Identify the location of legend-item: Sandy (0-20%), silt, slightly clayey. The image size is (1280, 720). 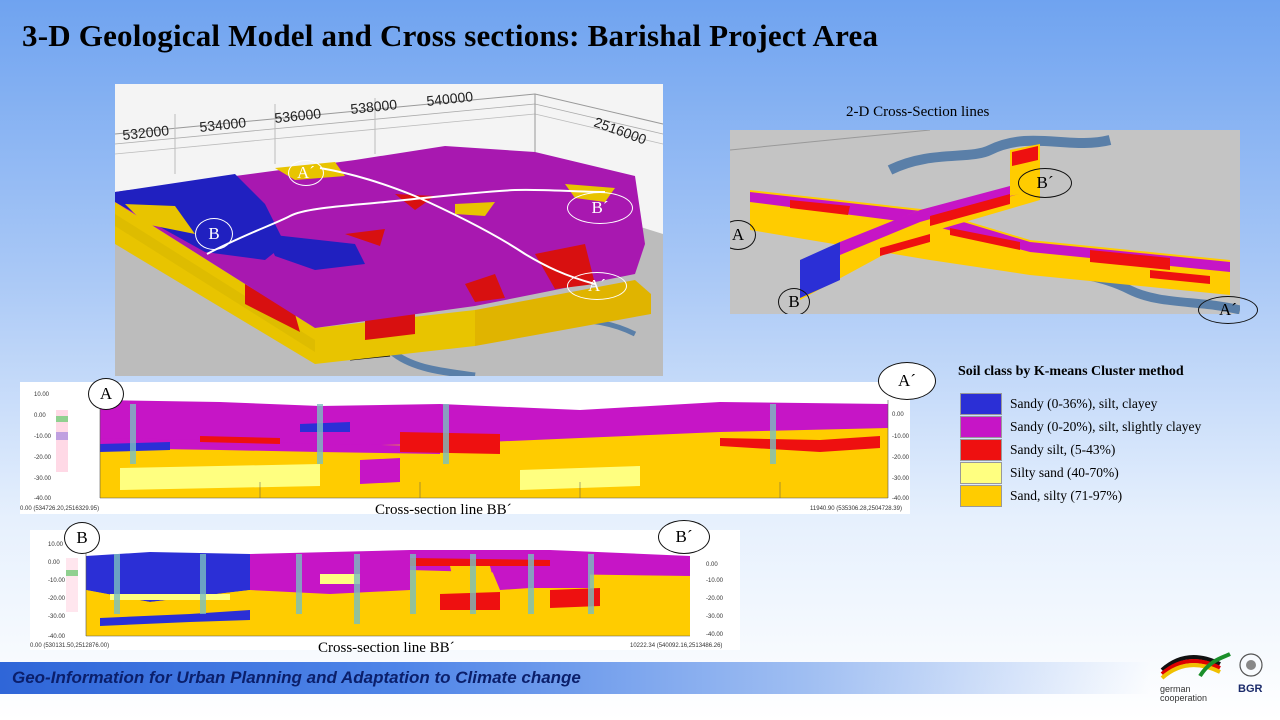
(1103, 426).